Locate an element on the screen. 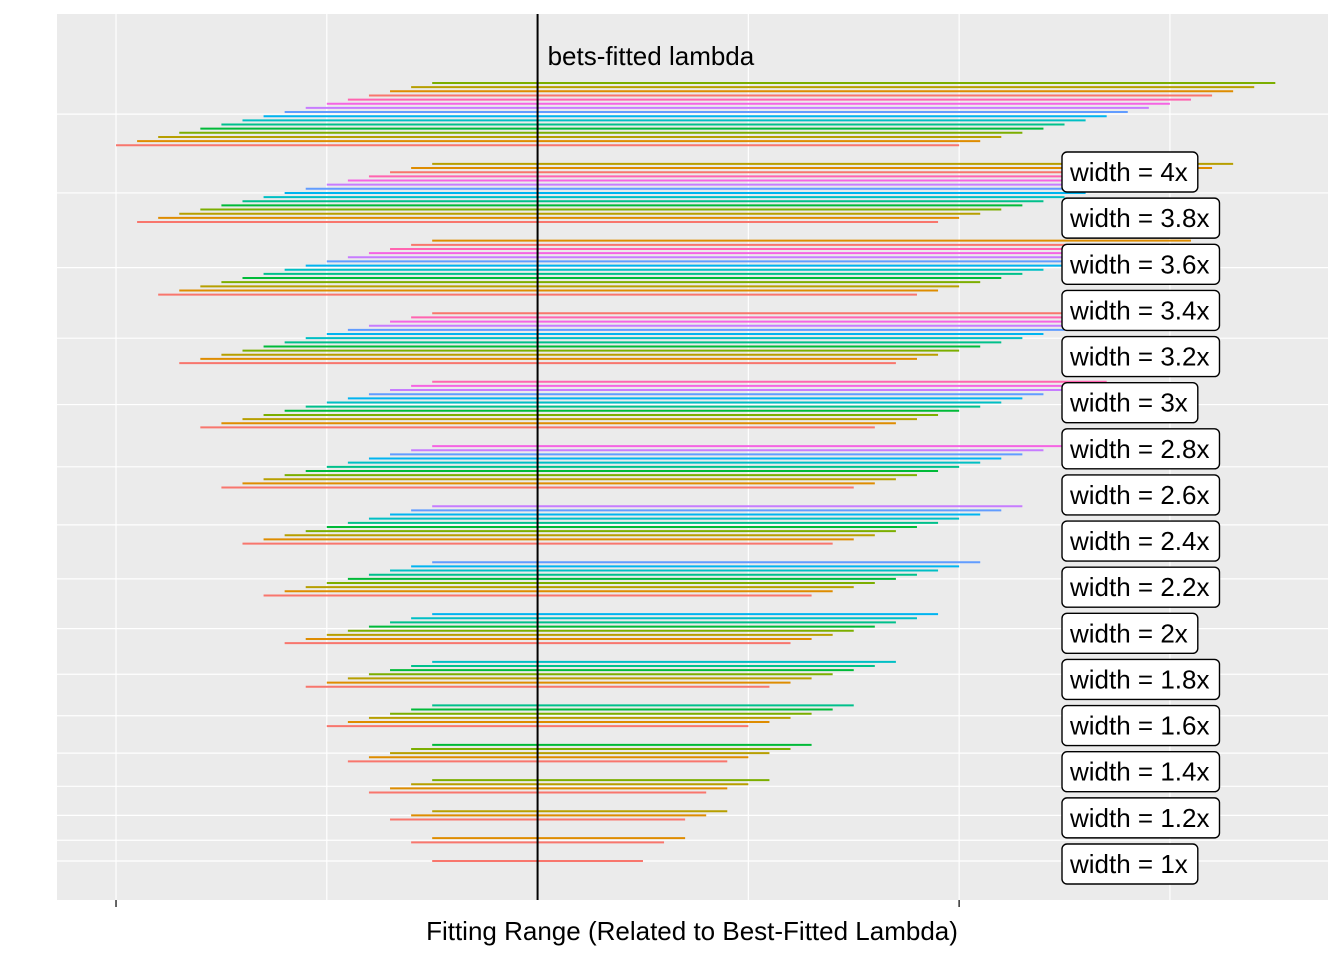 The height and width of the screenshot is (960, 1344). width-label-text: width = 1.8x is located at coordinates (1139, 679).